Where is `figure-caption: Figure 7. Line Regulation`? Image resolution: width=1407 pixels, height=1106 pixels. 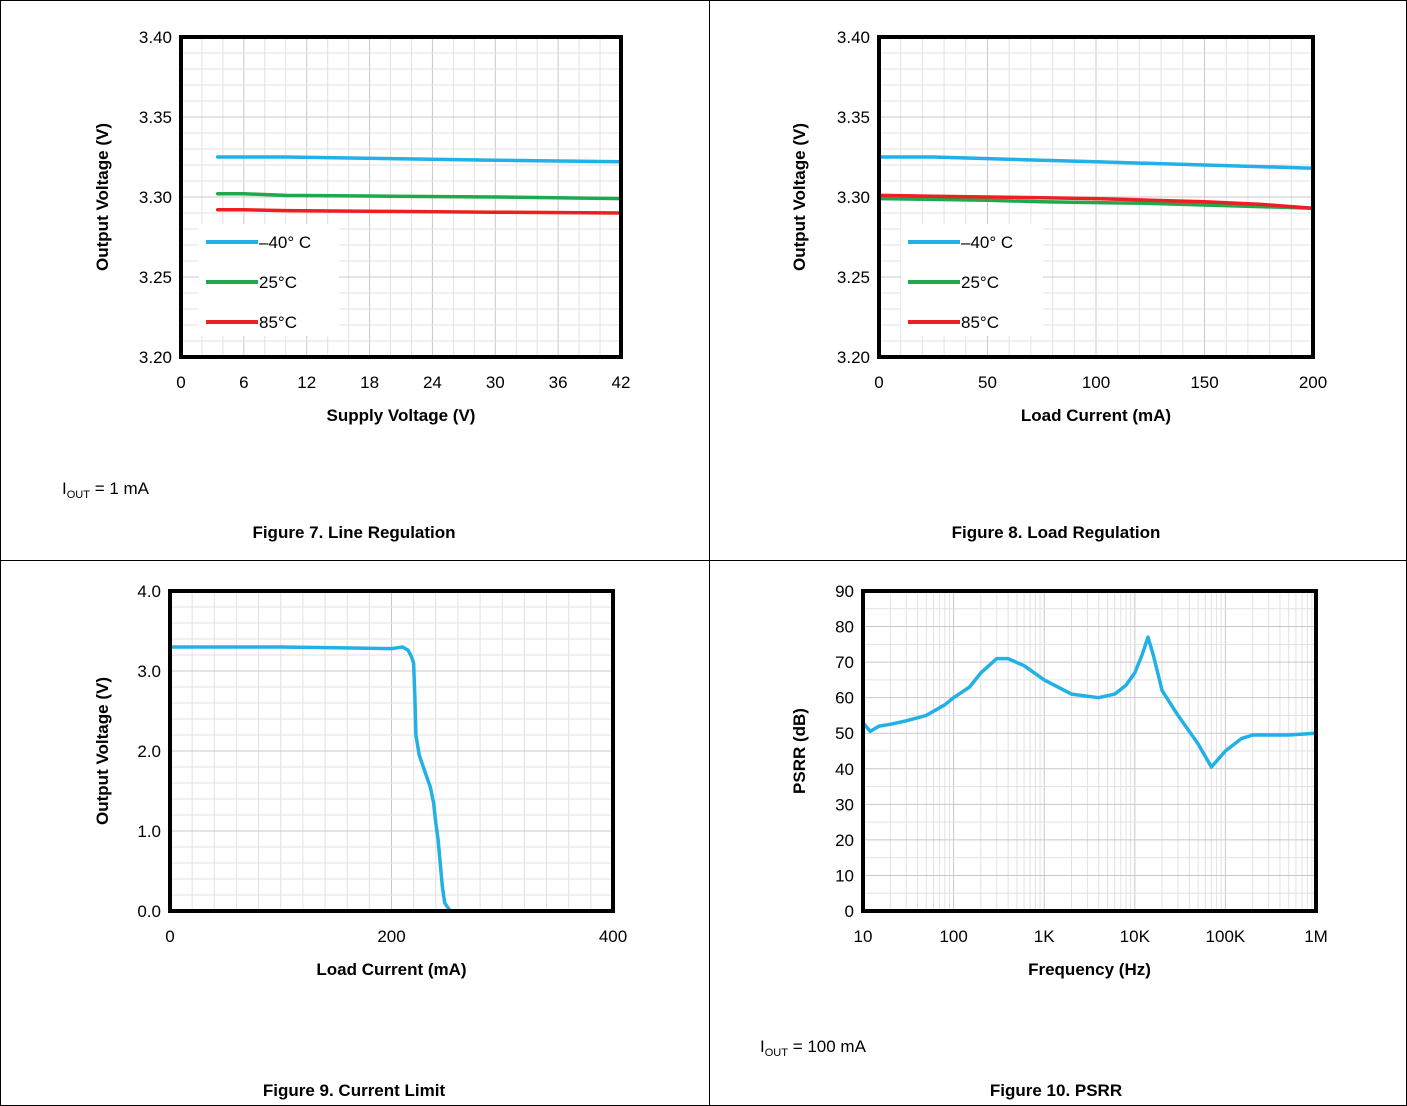
figure-caption: Figure 7. Line Regulation is located at coordinates (353, 532).